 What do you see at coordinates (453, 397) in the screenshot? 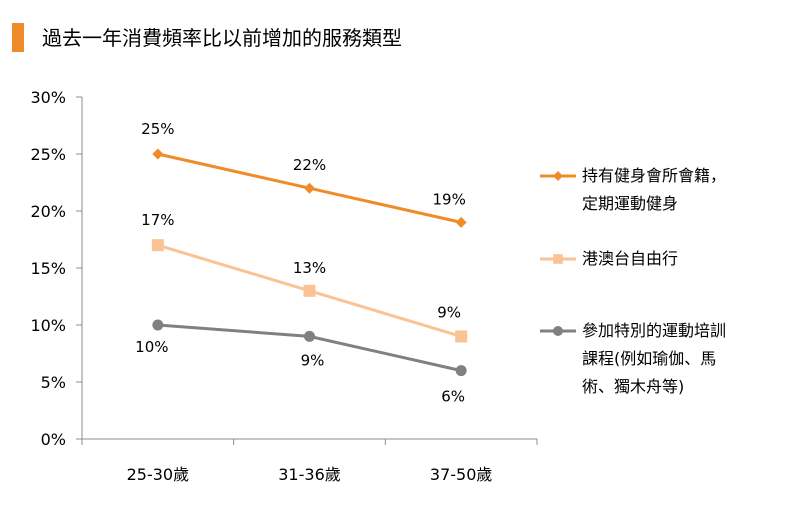
I see `data-label: 6%` at bounding box center [453, 397].